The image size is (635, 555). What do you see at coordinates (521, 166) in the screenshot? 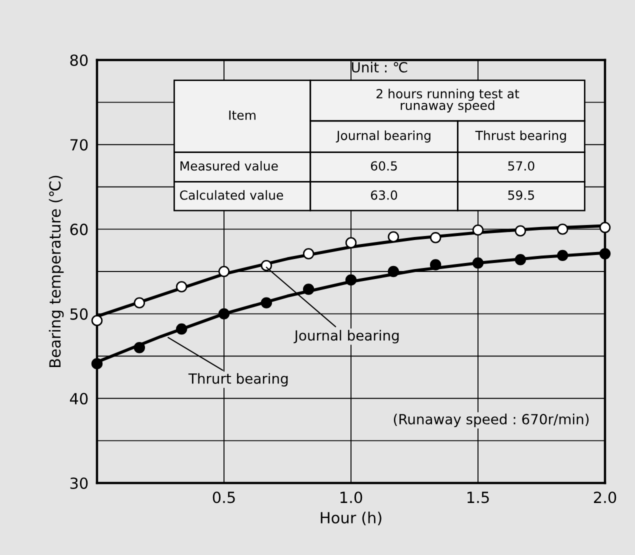
I see `annotation: 57.0` at bounding box center [521, 166].